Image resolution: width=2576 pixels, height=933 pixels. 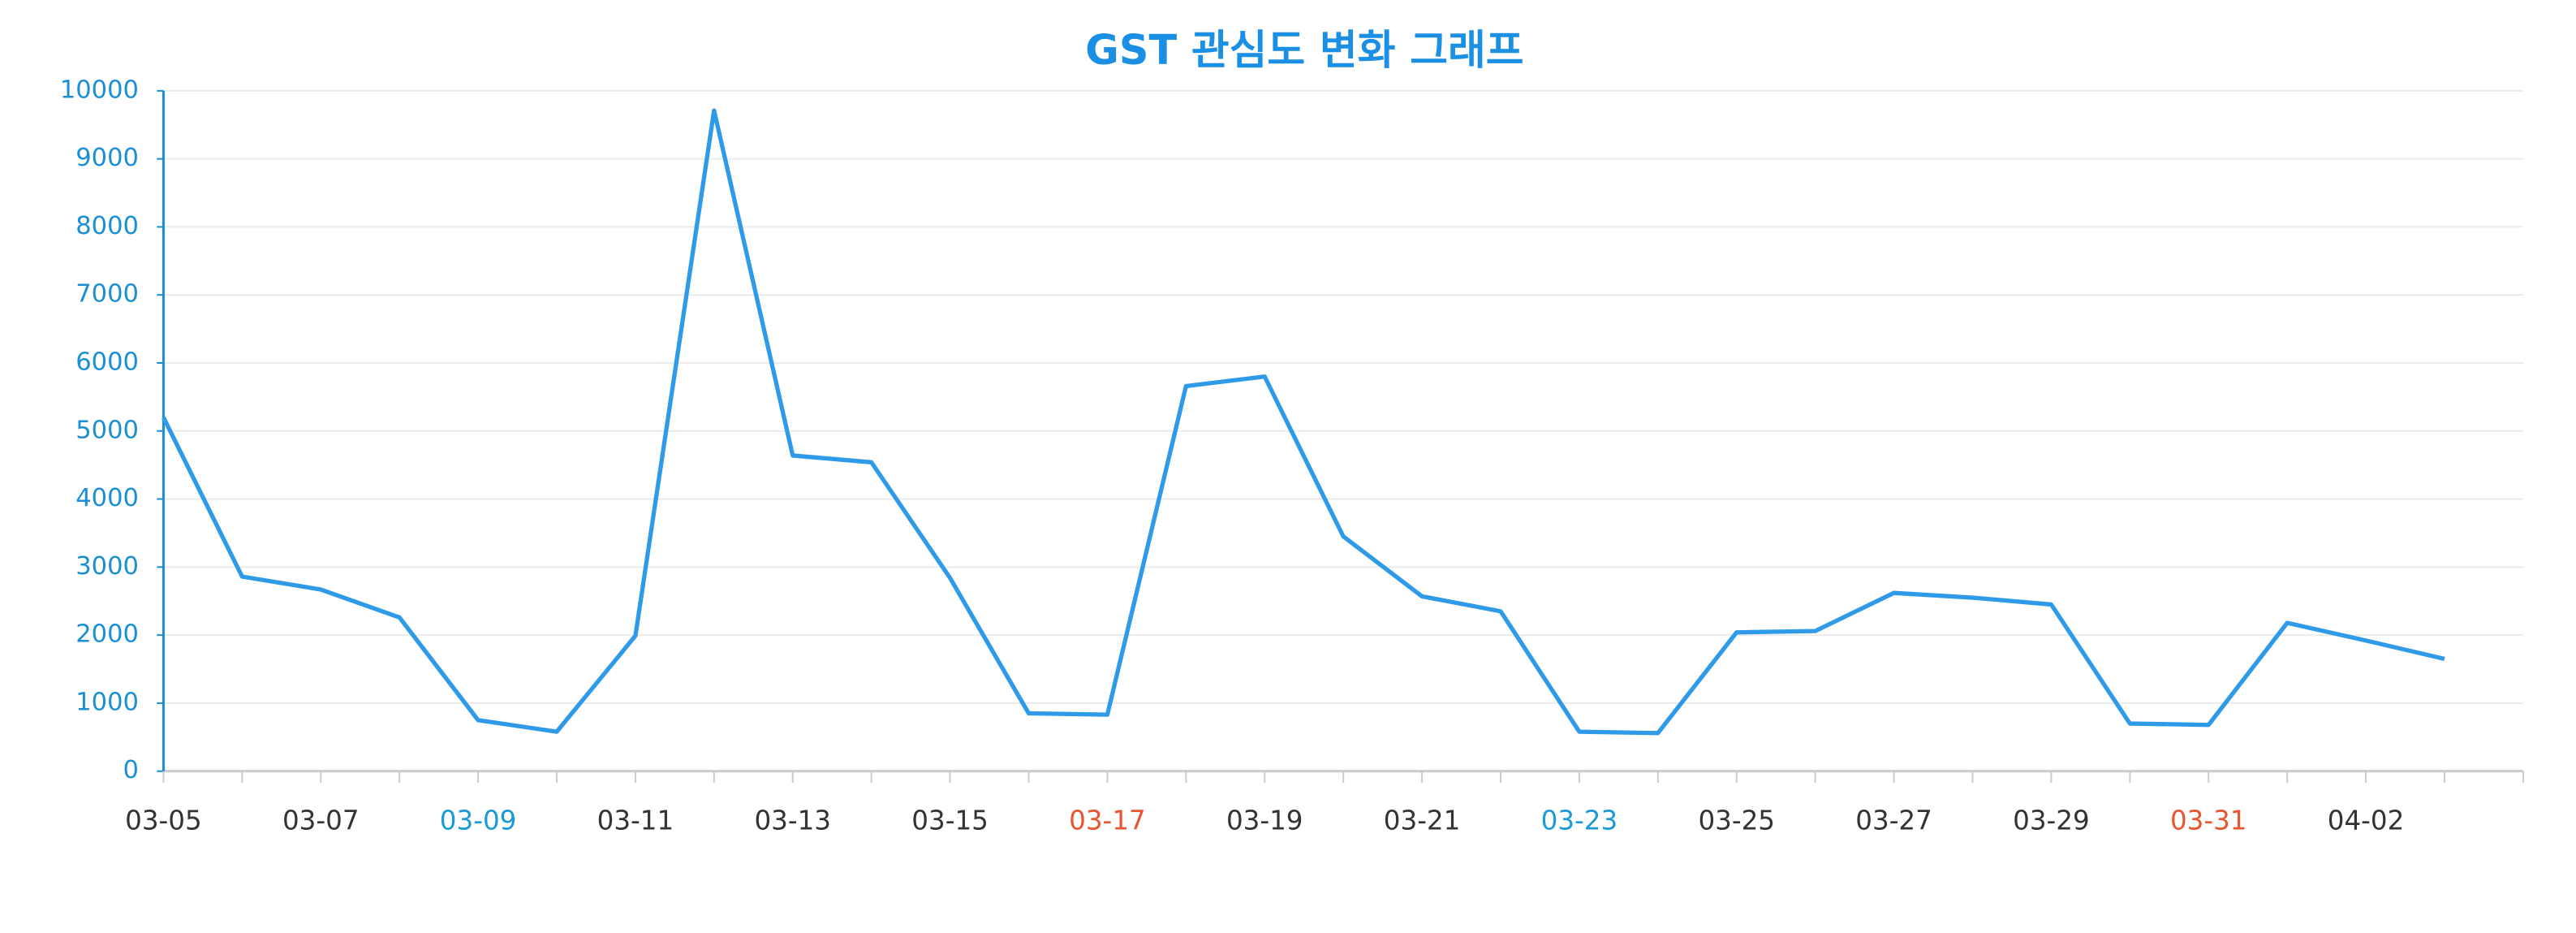 What do you see at coordinates (107, 430) in the screenshot?
I see `y-tick-label: 5000` at bounding box center [107, 430].